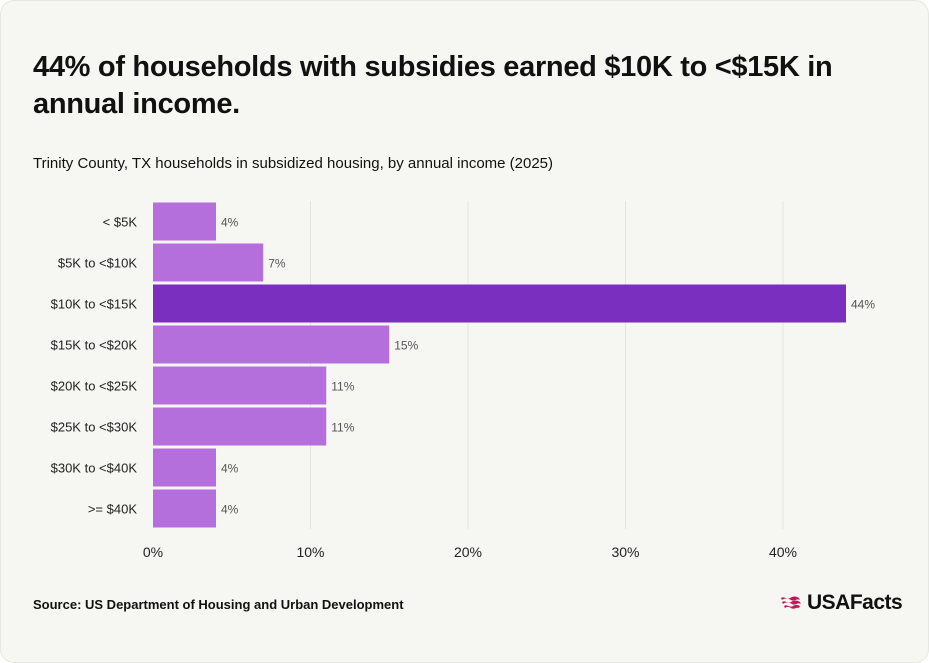 The image size is (929, 663). Describe the element at coordinates (94, 345) in the screenshot. I see `category-label: $15K to <$20K` at that location.